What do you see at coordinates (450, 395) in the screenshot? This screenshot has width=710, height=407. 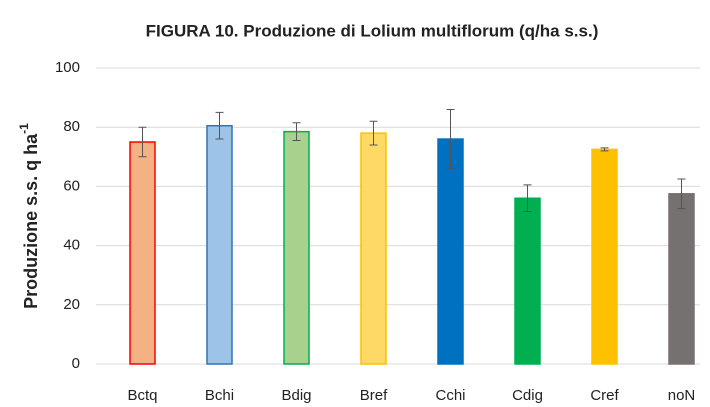 I see `x-tick-label: Cchi` at bounding box center [450, 395].